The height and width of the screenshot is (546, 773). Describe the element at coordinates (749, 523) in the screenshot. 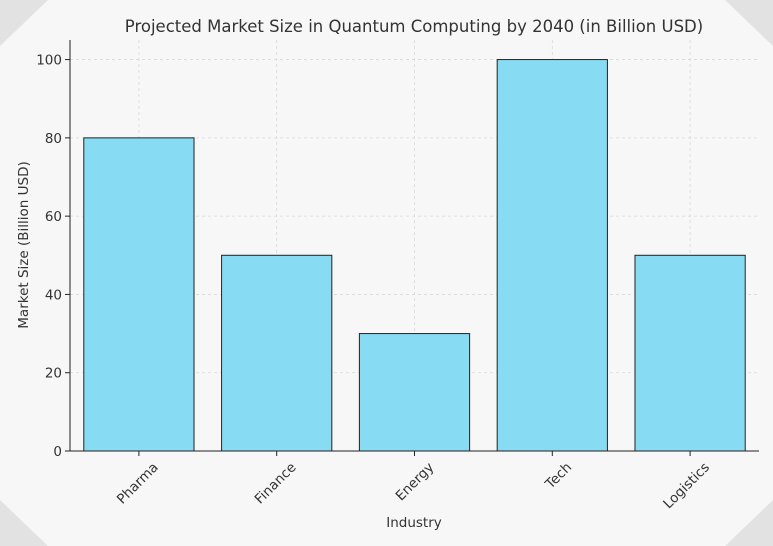

I see `corner-fold-bottom-right` at that location.